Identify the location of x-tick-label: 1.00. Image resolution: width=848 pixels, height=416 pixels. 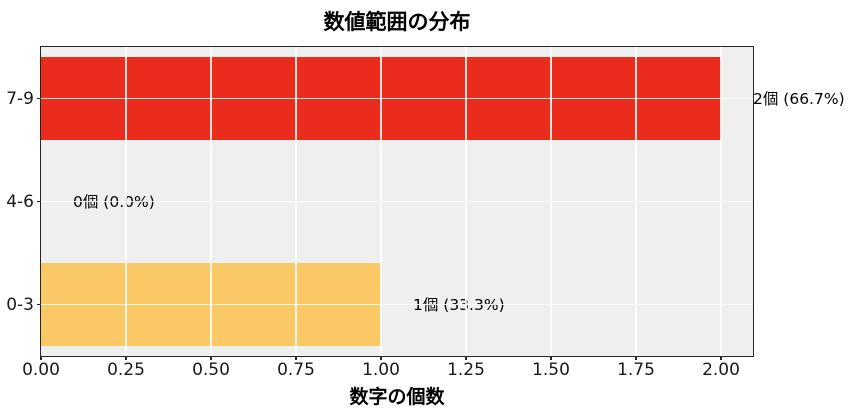
(381, 370).